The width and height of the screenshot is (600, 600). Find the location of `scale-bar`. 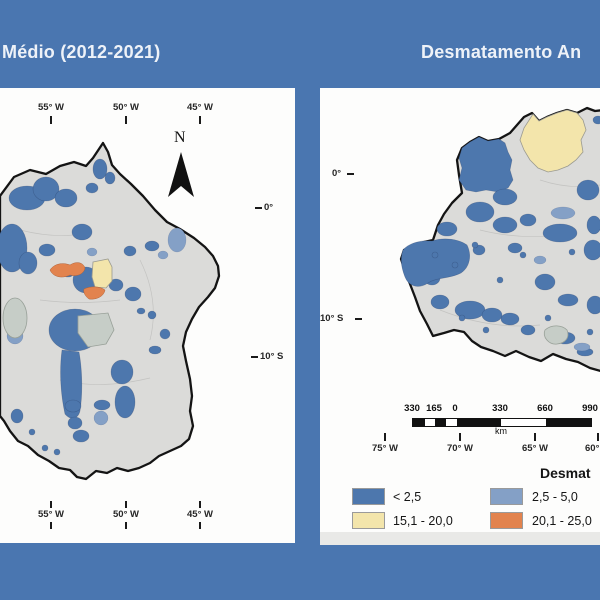

scale-bar is located at coordinates (502, 422).